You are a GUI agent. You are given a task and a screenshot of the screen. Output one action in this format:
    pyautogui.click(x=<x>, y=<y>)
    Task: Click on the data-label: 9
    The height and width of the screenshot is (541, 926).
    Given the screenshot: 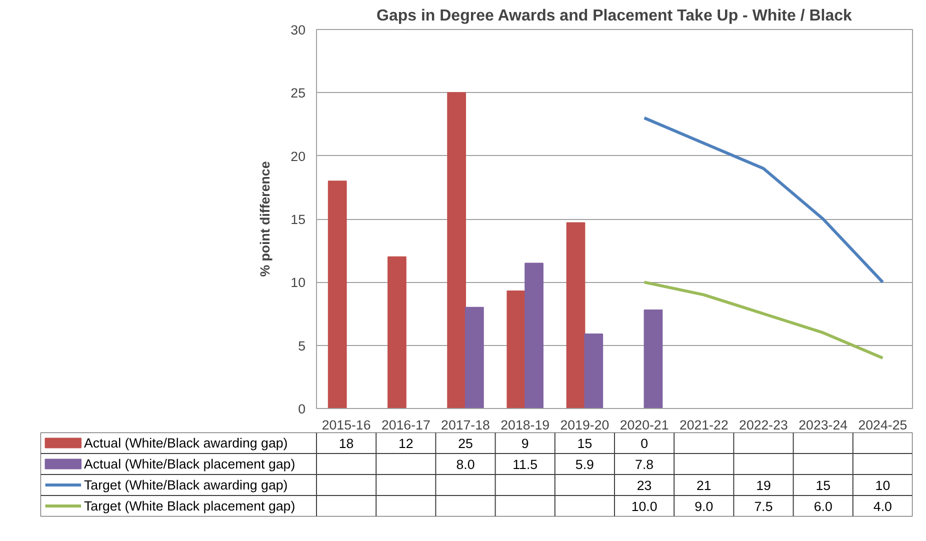 What is the action you would take?
    pyautogui.click(x=525, y=443)
    